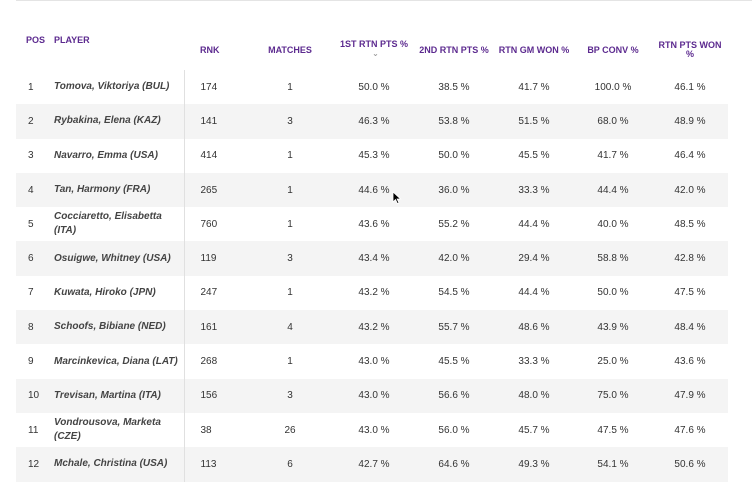 The width and height of the screenshot is (752, 483). I want to click on cell-2nd-rtn-pts: 45.5 %, so click(454, 362).